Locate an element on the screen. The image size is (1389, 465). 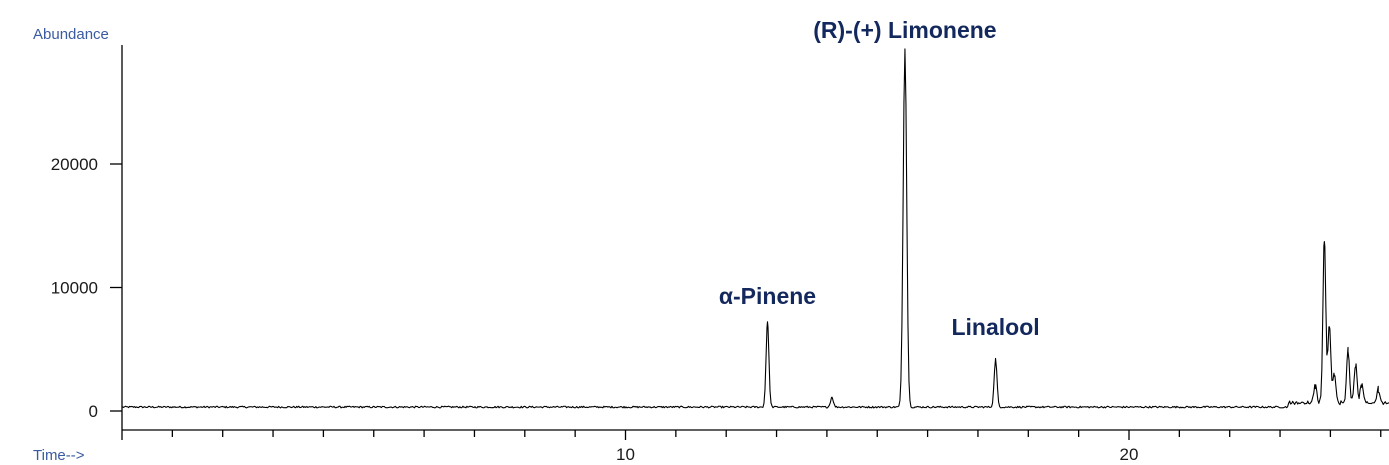
peak-label: α-Pinene is located at coordinates (767, 296).